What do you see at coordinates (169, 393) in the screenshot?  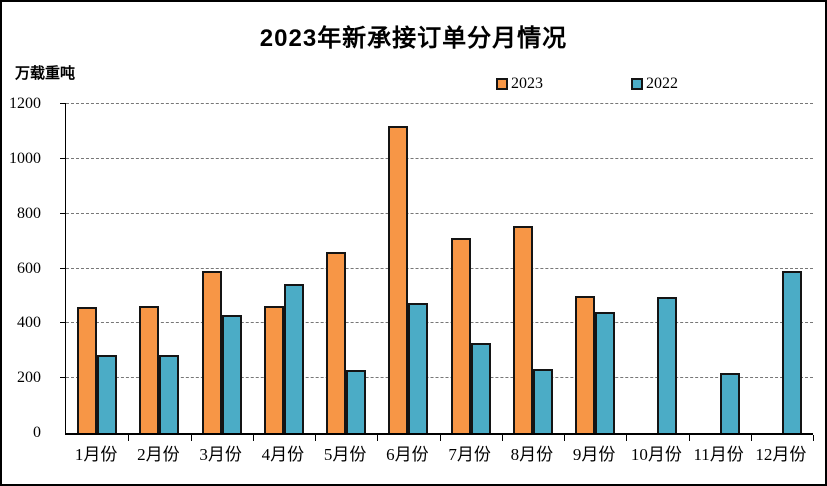 I see `bar-2022-2月份` at bounding box center [169, 393].